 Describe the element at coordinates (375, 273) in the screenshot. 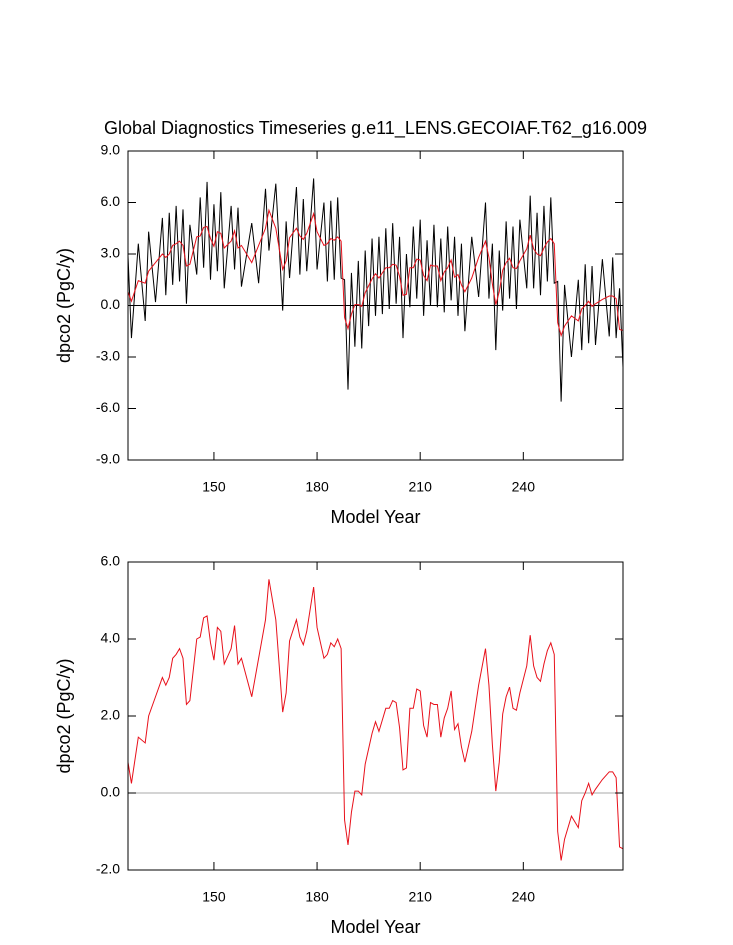

I see `data-line` at that location.